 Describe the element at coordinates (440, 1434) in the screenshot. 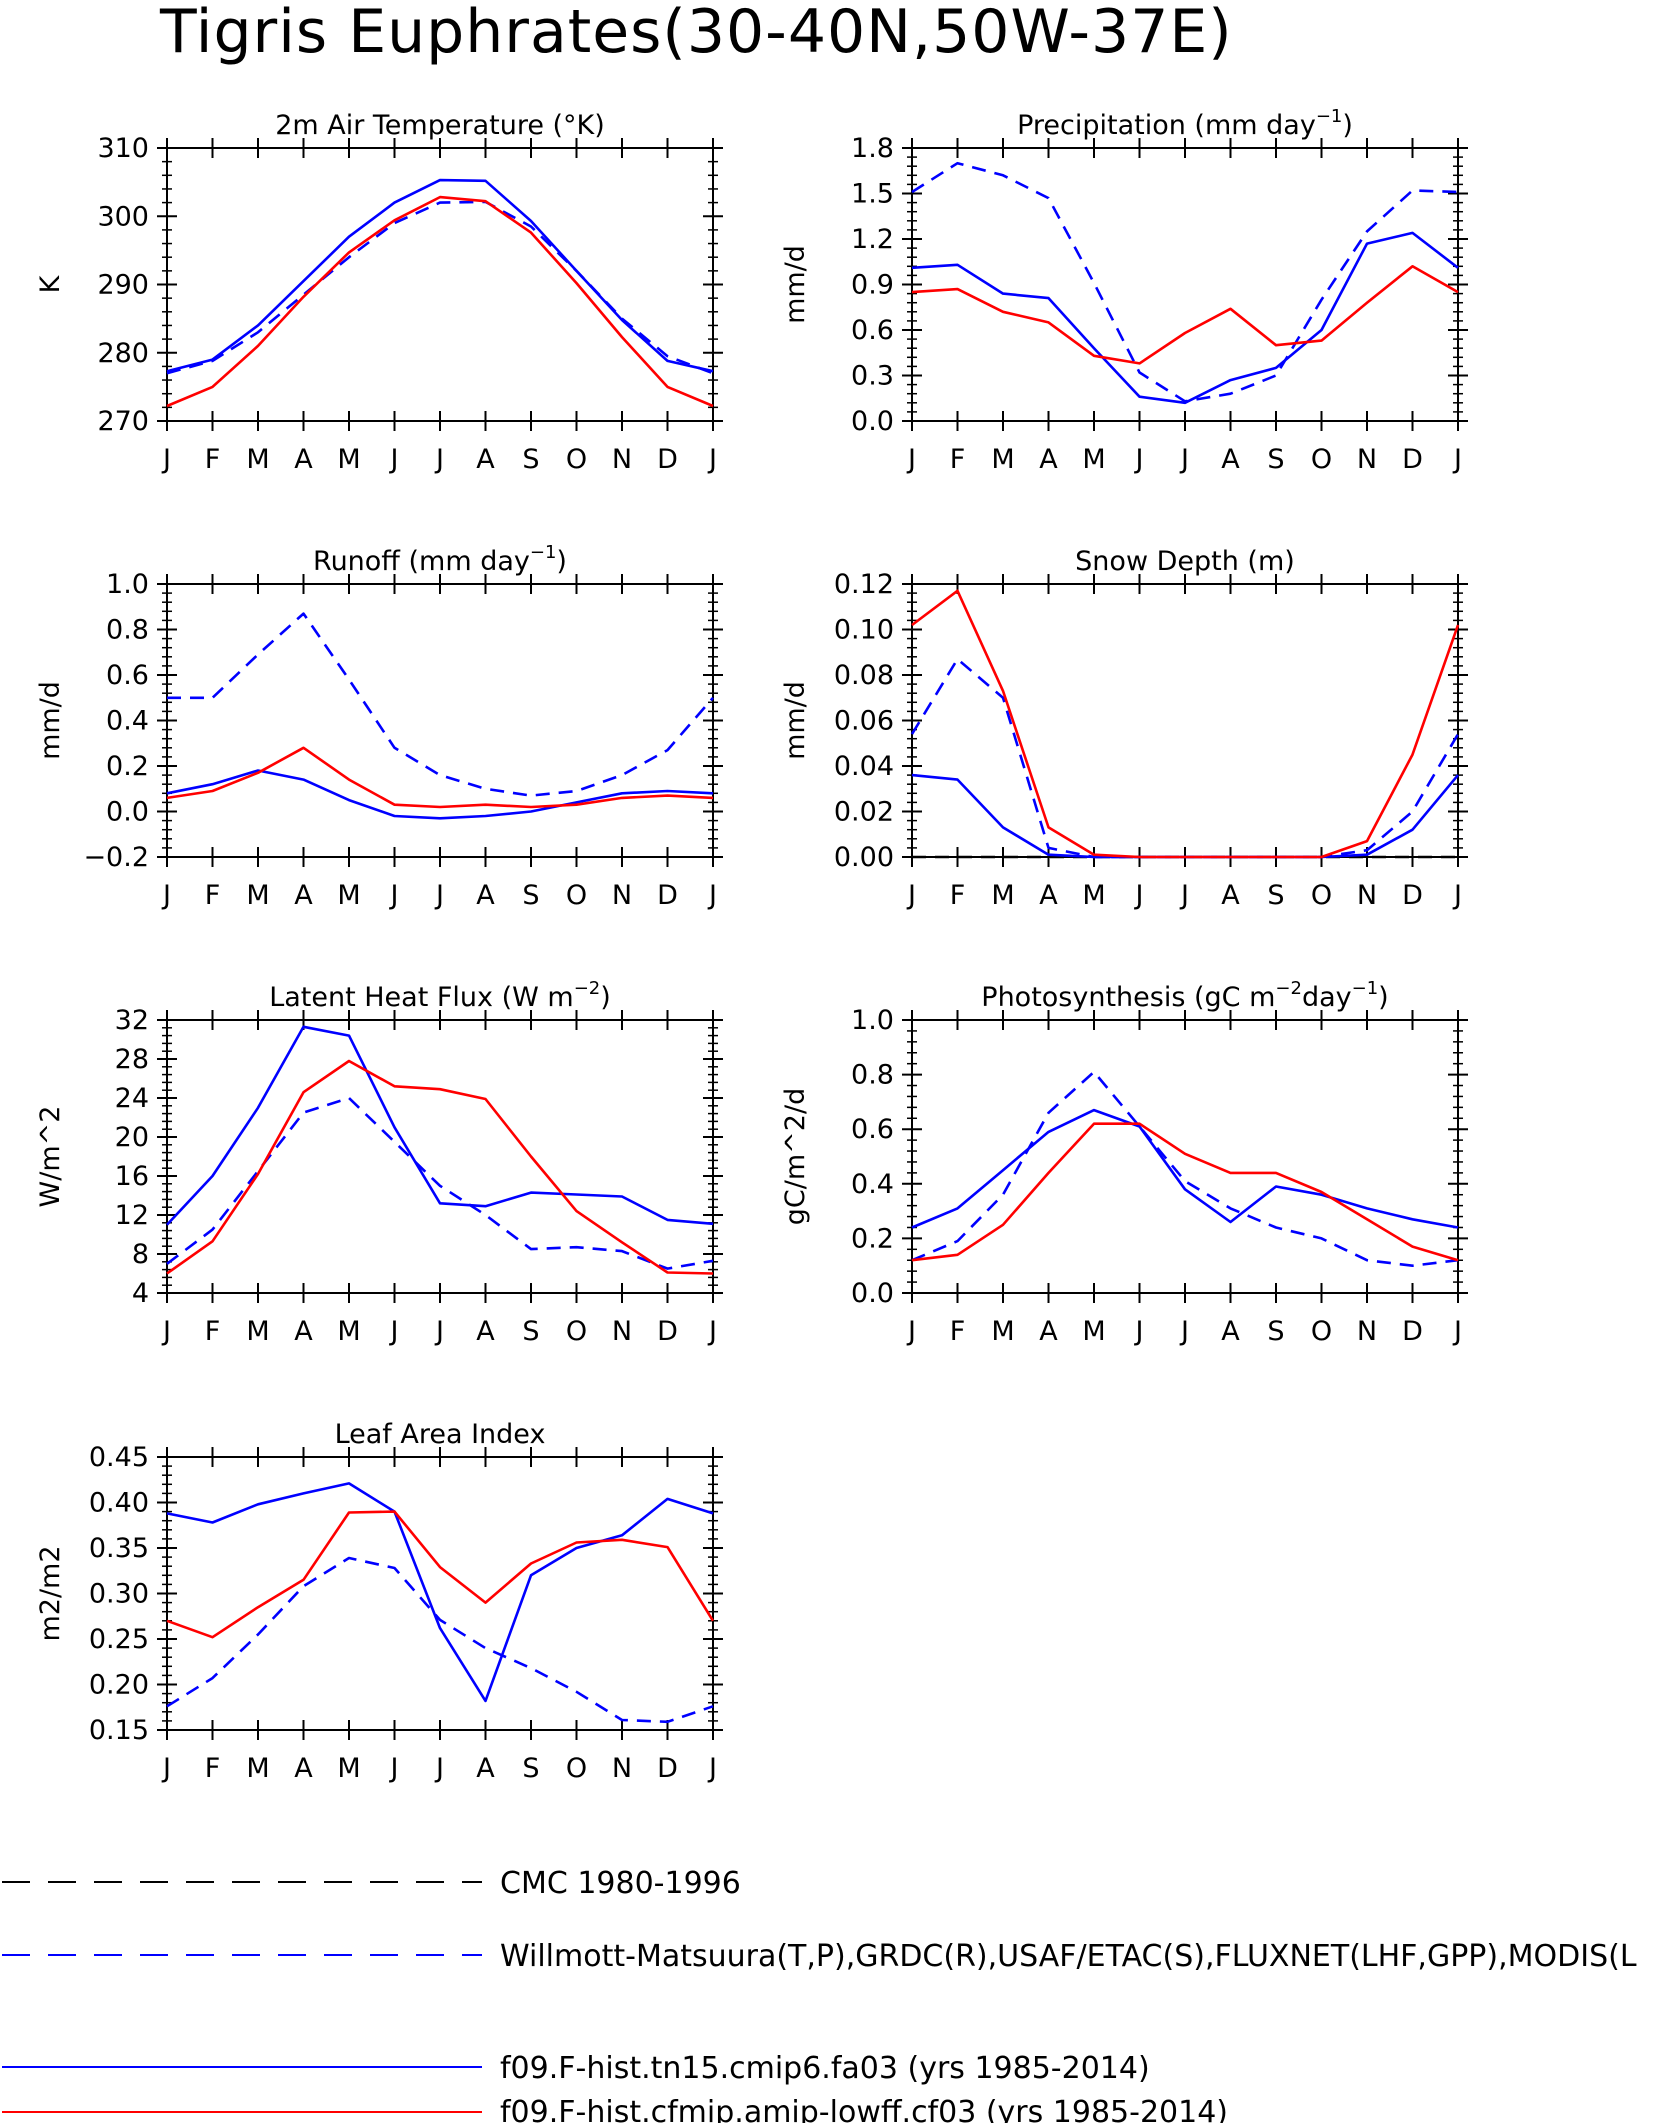

I see `panel-title: Leaf Area Index` at that location.